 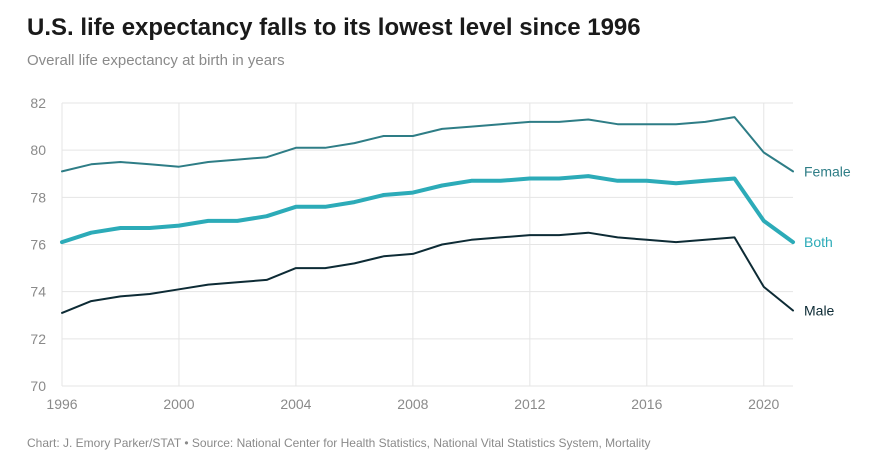 I want to click on x-tick-label: 2000, so click(x=178, y=404).